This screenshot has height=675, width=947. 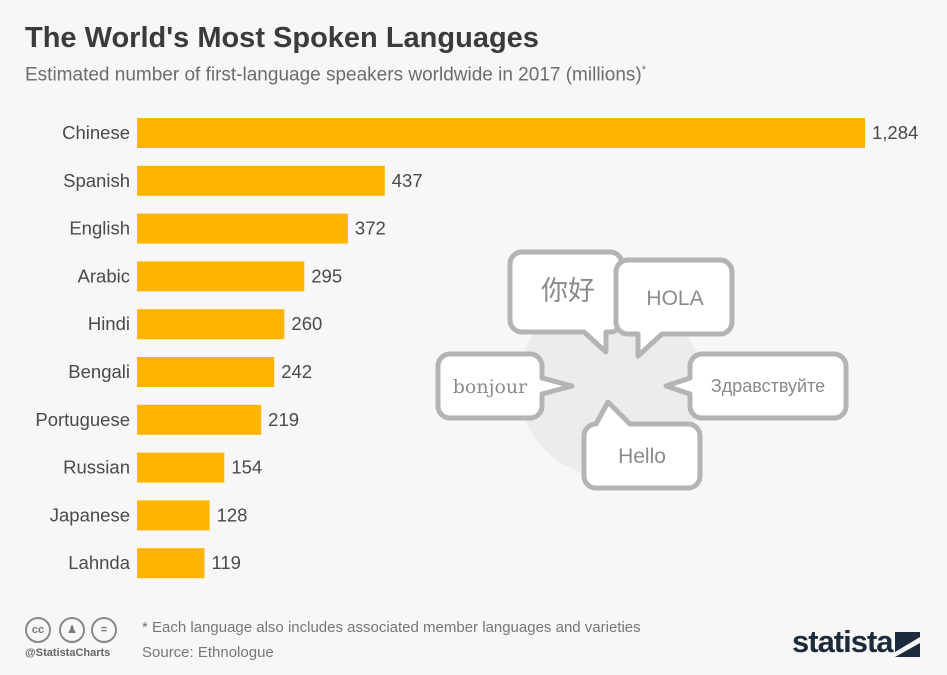 I want to click on bubble-russian, so click(x=756, y=386).